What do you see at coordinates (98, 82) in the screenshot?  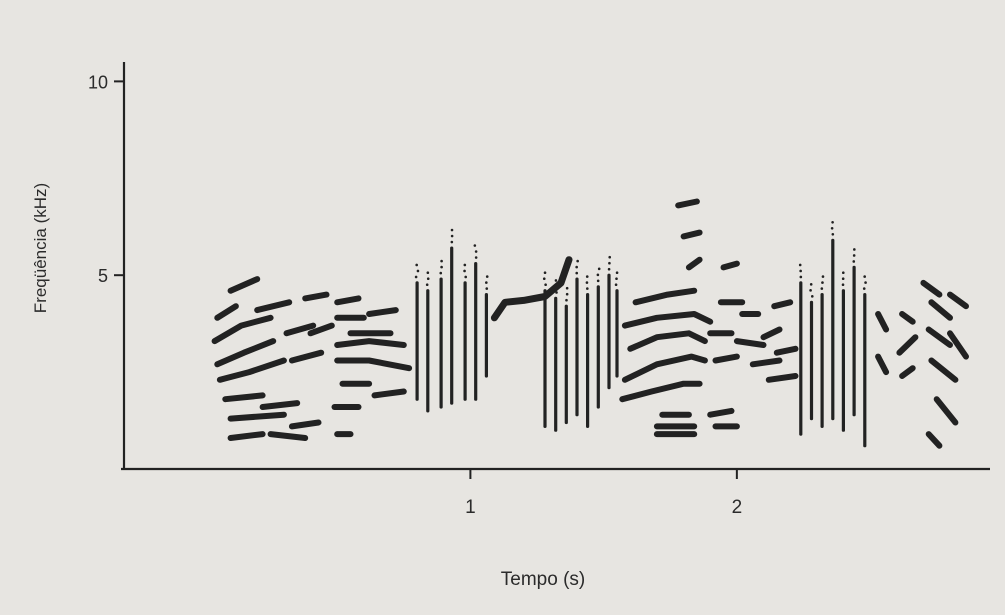 I see `y-tick-label-10: 10` at bounding box center [98, 82].